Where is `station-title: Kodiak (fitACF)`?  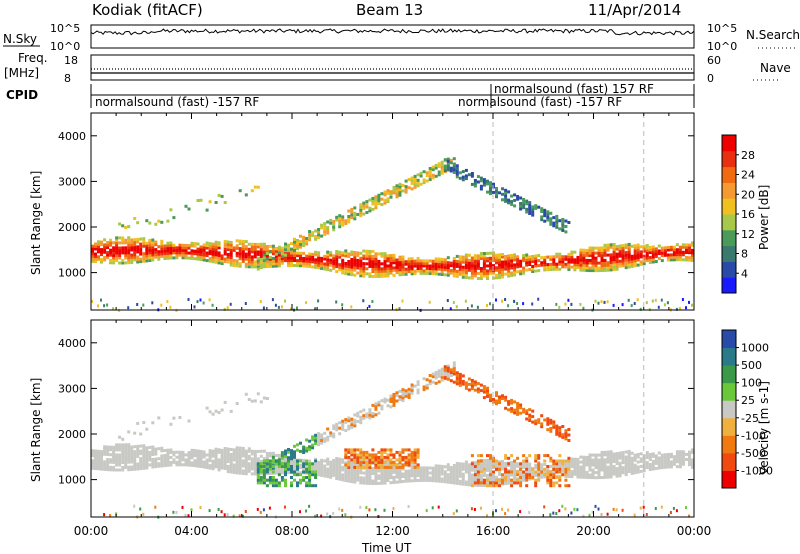
station-title: Kodiak (fitACF) is located at coordinates (147, 10).